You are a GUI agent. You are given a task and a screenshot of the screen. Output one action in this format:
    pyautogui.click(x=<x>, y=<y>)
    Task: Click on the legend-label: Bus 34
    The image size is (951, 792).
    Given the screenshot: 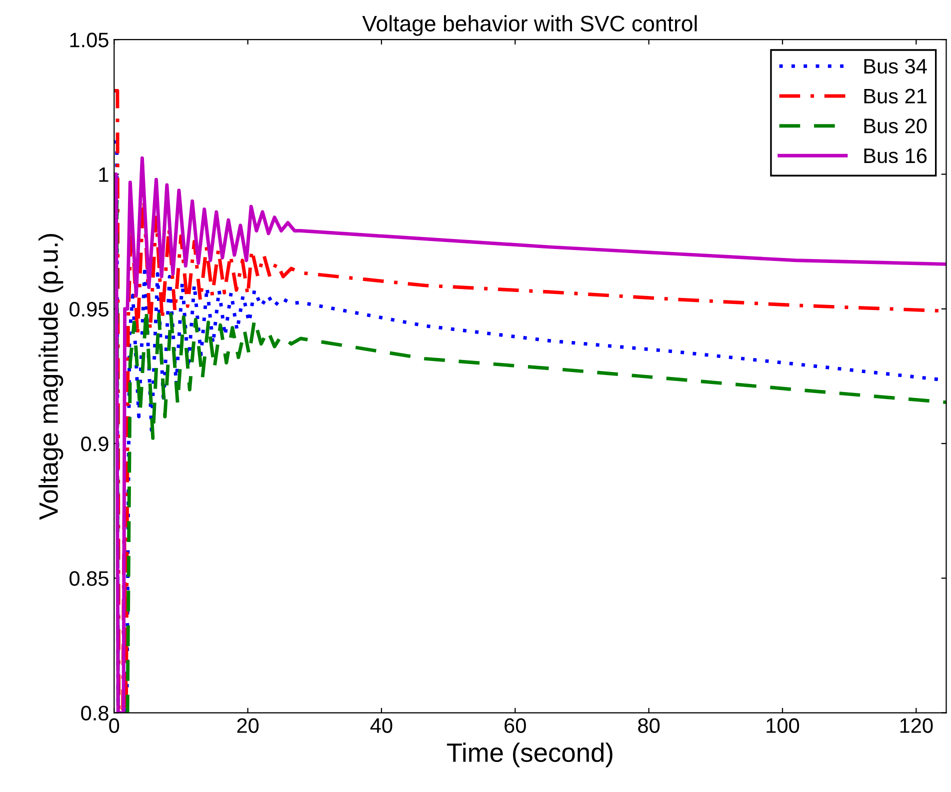 What is the action you would take?
    pyautogui.click(x=895, y=66)
    